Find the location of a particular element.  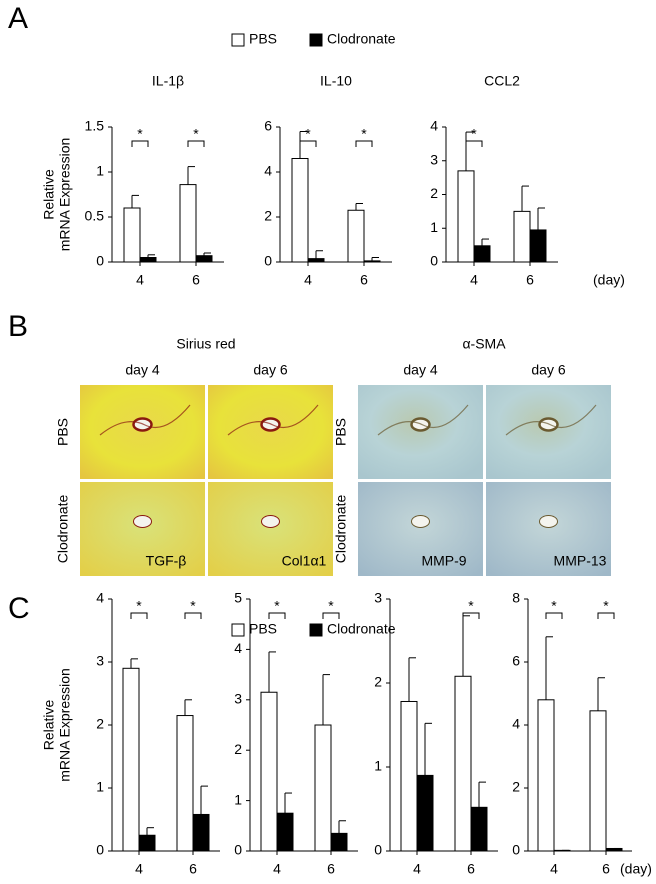

y-tick-label: 0.5 is located at coordinates (95, 216).